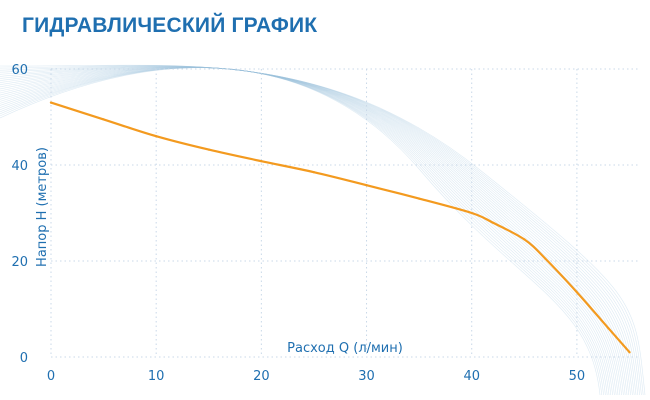  Describe the element at coordinates (42, 207) in the screenshot. I see `y-axis-label: Напор H (метров)` at that location.